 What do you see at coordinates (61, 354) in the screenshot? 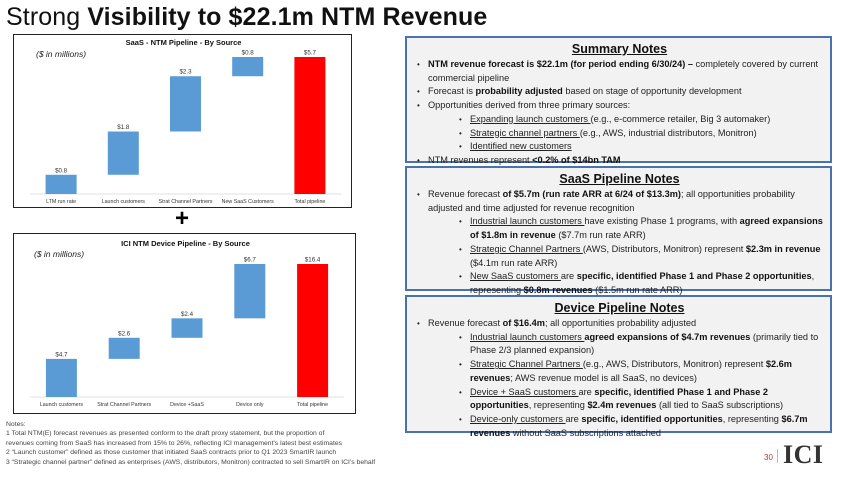
I see `data-label-1: $4.7` at bounding box center [61, 354].